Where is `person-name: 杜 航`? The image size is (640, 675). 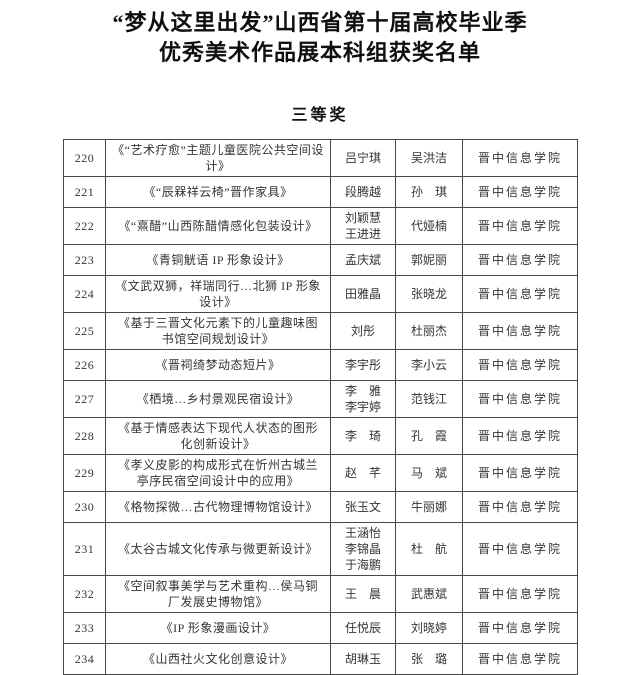
person-name: 杜 航 is located at coordinates (428, 549).